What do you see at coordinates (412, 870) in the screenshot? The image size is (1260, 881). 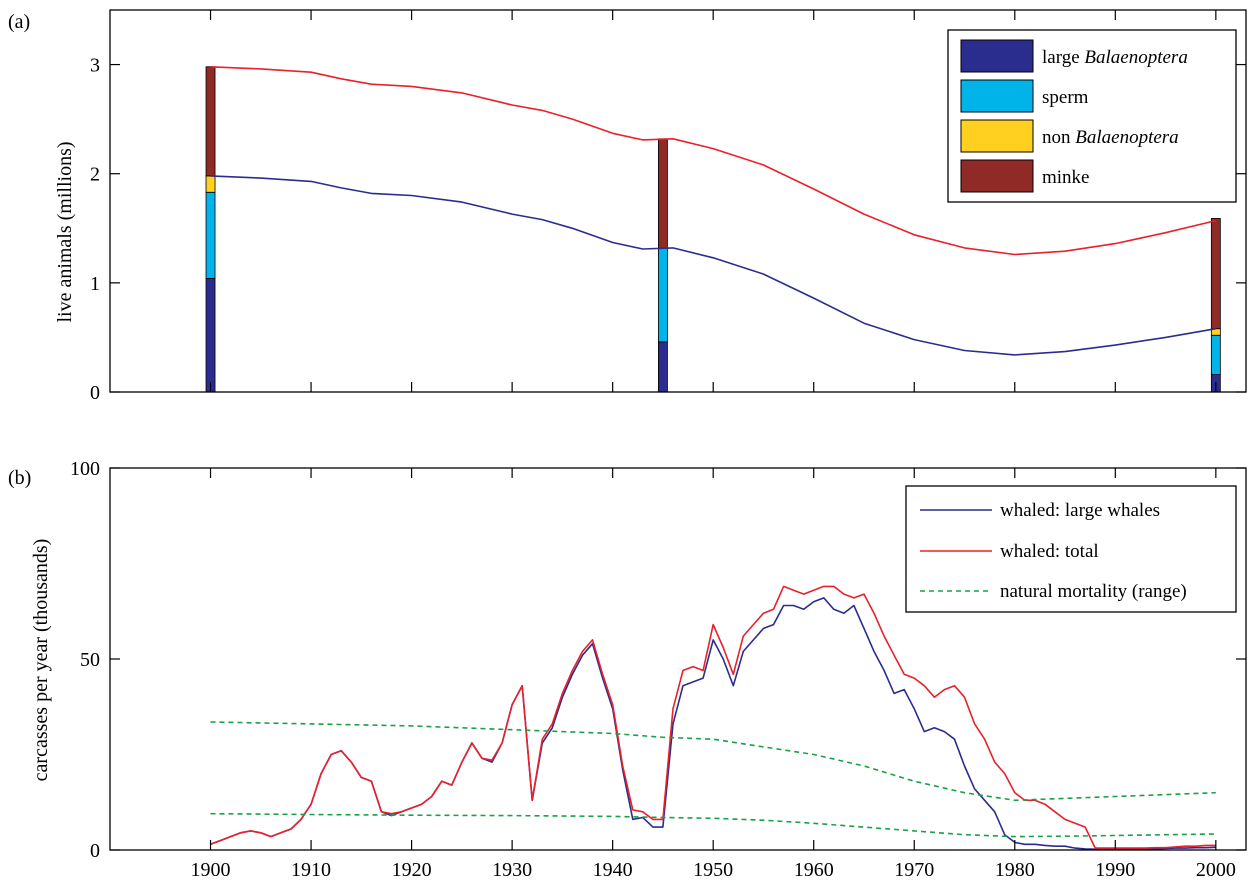 I see `panel-b-xtick-label: 1920` at bounding box center [412, 870].